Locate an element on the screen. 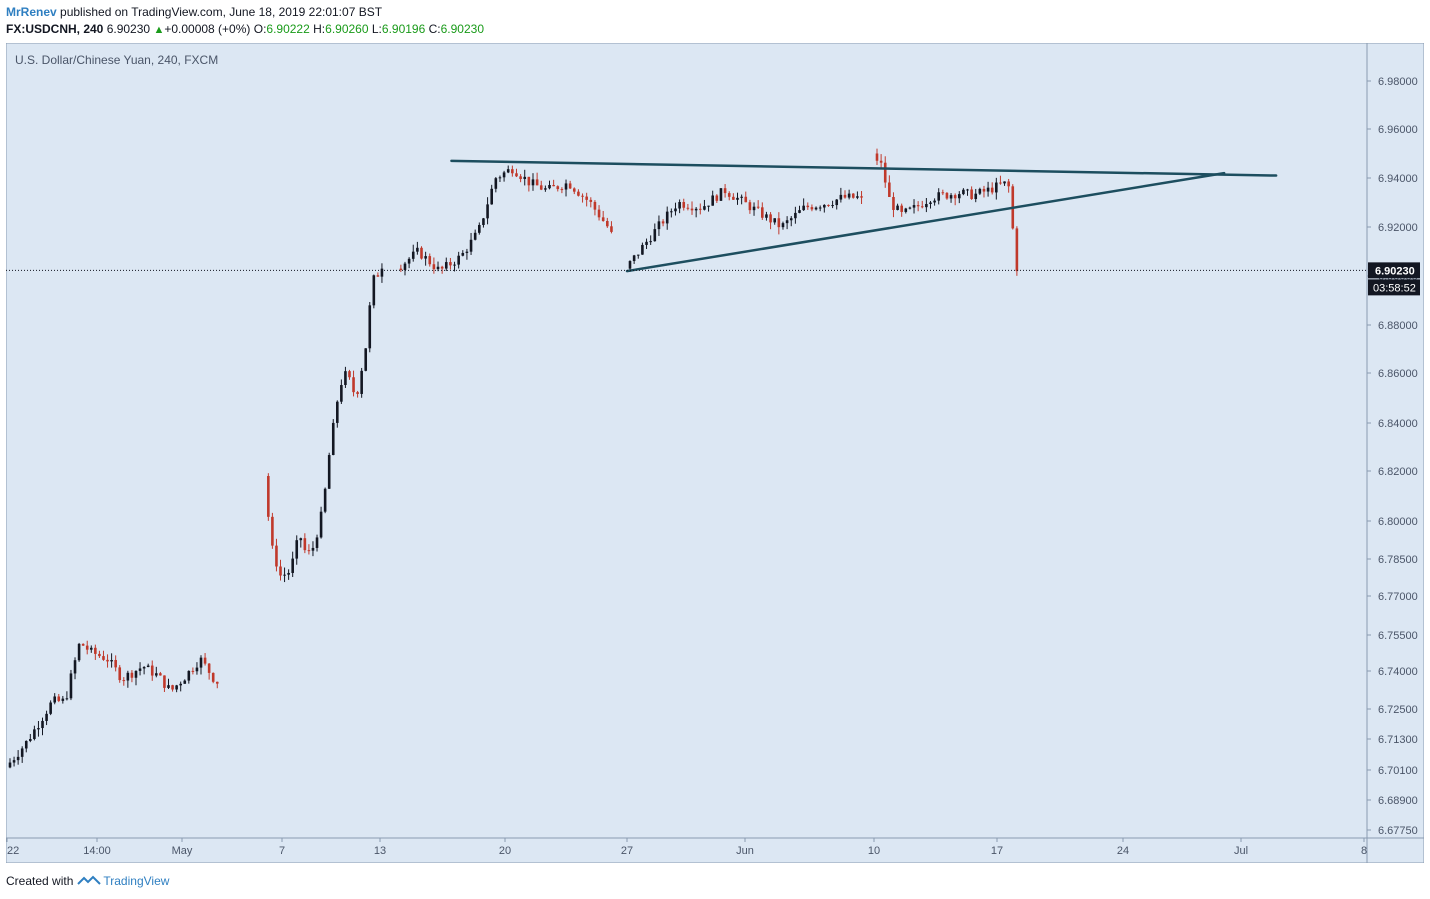 The width and height of the screenshot is (1430, 899). countdown-label: 03:58:52 is located at coordinates (1394, 287).